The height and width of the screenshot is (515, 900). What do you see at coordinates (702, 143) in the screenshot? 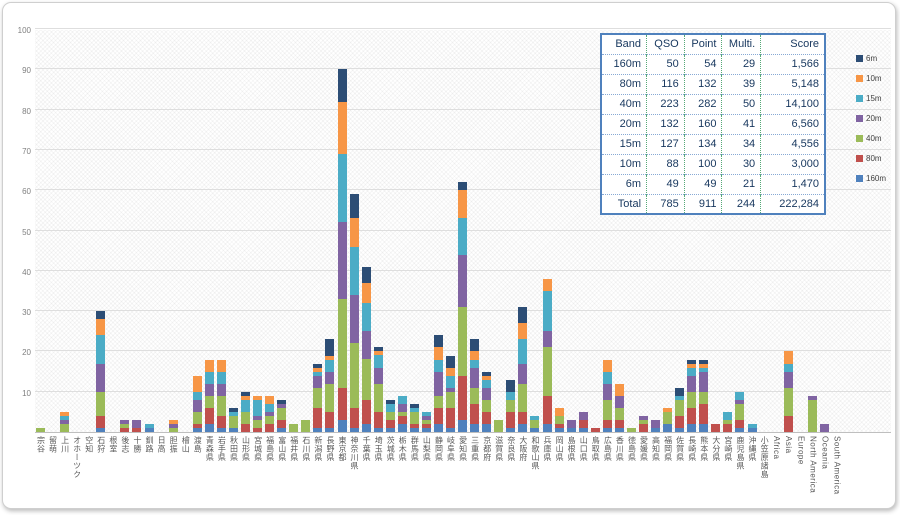
I see `table-cell: 134` at bounding box center [702, 143].